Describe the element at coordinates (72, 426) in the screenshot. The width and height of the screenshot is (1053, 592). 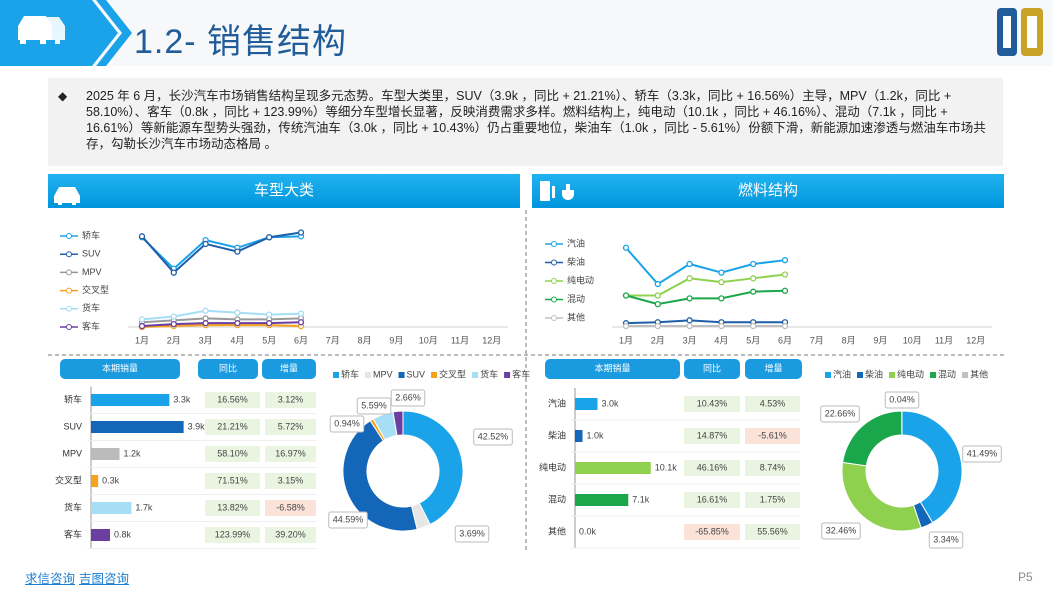
I see `row-label: SUV` at that location.